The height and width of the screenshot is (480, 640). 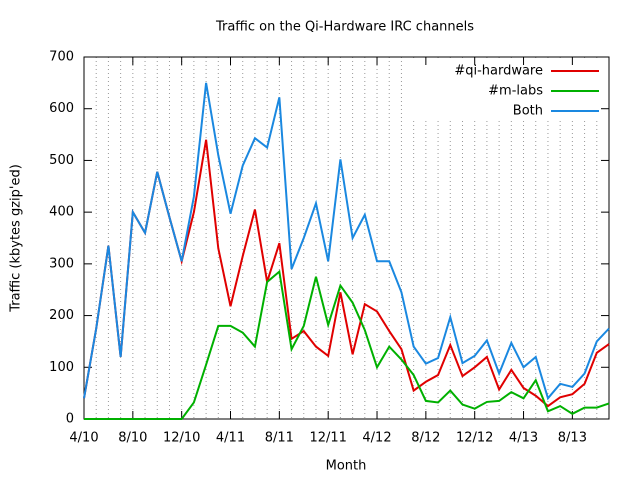 I want to click on x-tick-label: 12/10, so click(x=181, y=438).